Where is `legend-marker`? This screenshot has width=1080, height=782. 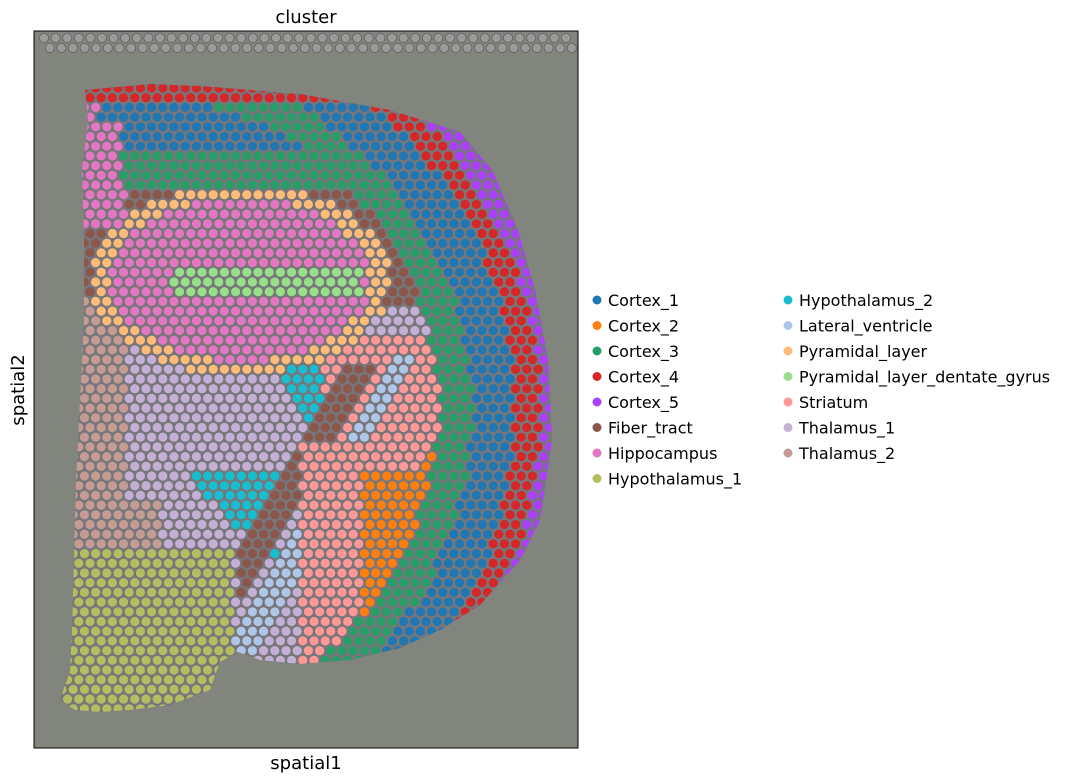 legend-marker is located at coordinates (597, 478).